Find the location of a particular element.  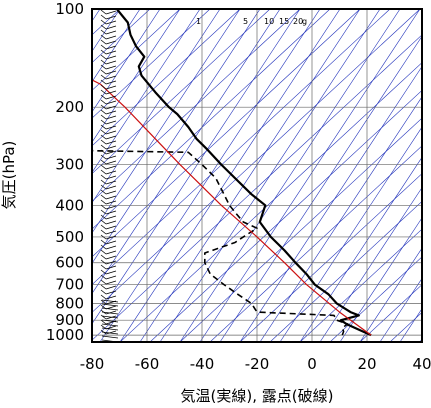

y-axis-title: 気圧(hPa) is located at coordinates (9, 175).